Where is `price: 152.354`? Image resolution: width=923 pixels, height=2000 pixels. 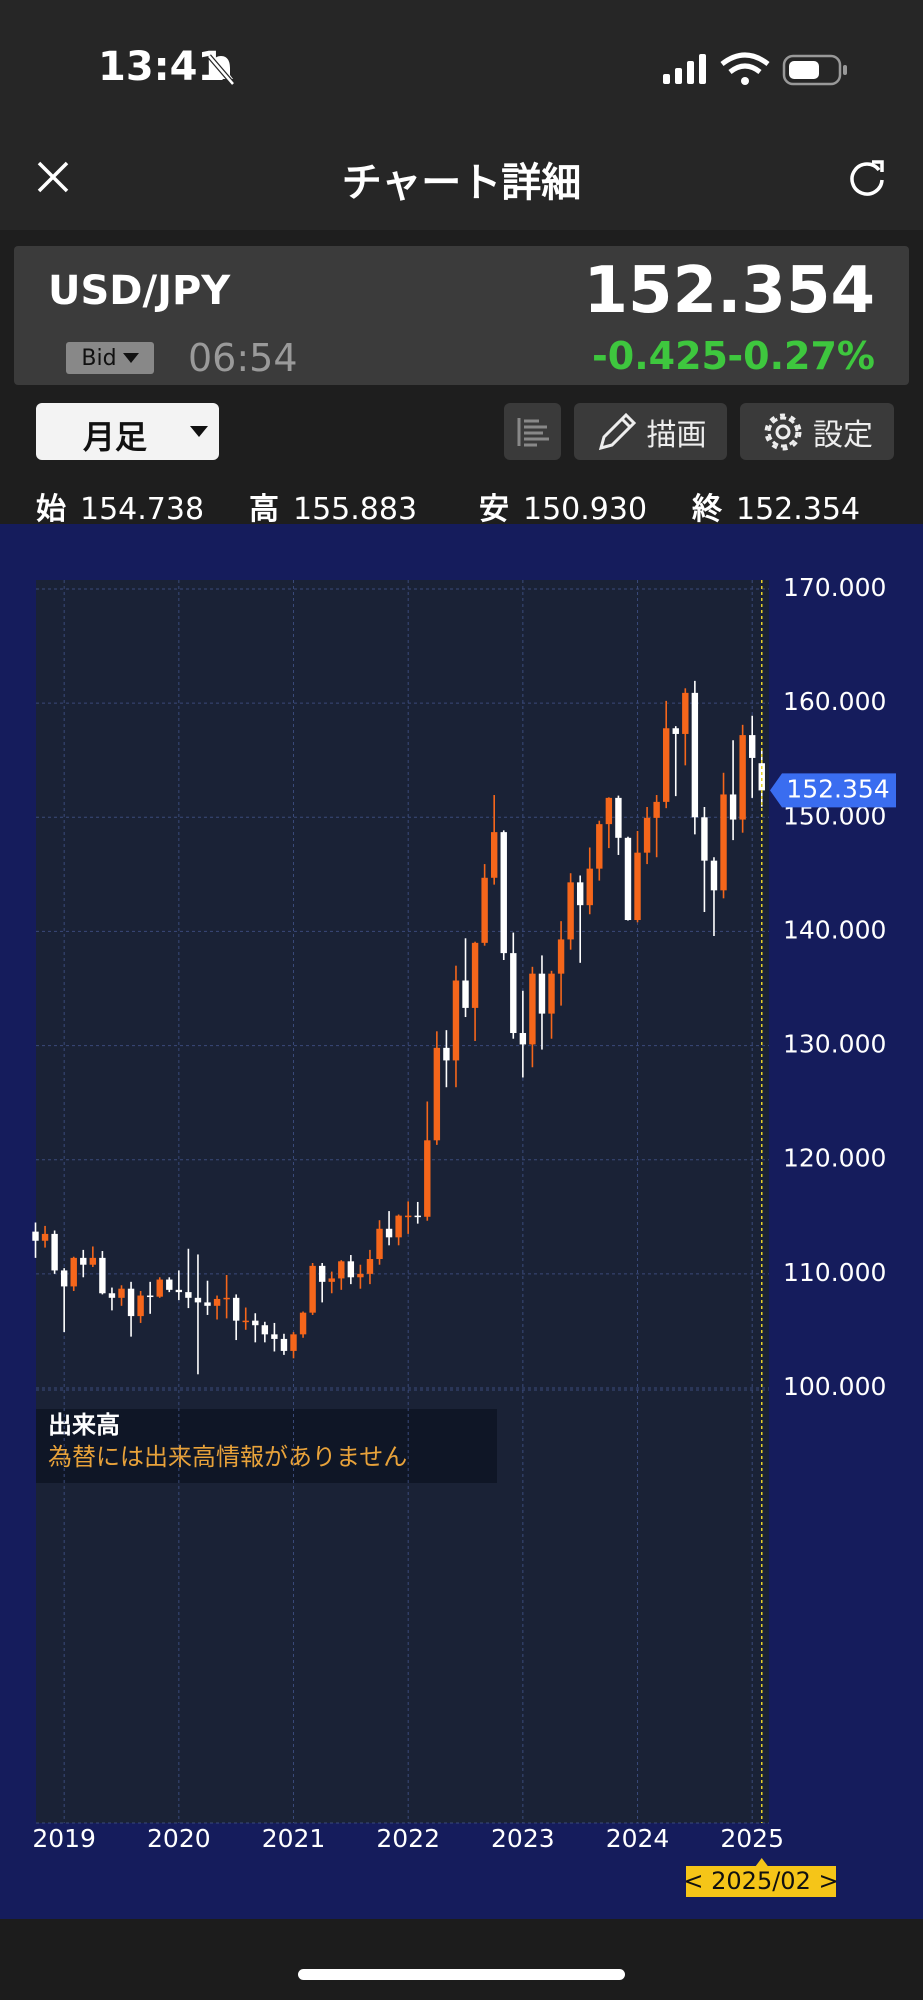
price: 152.354 is located at coordinates (729, 291).